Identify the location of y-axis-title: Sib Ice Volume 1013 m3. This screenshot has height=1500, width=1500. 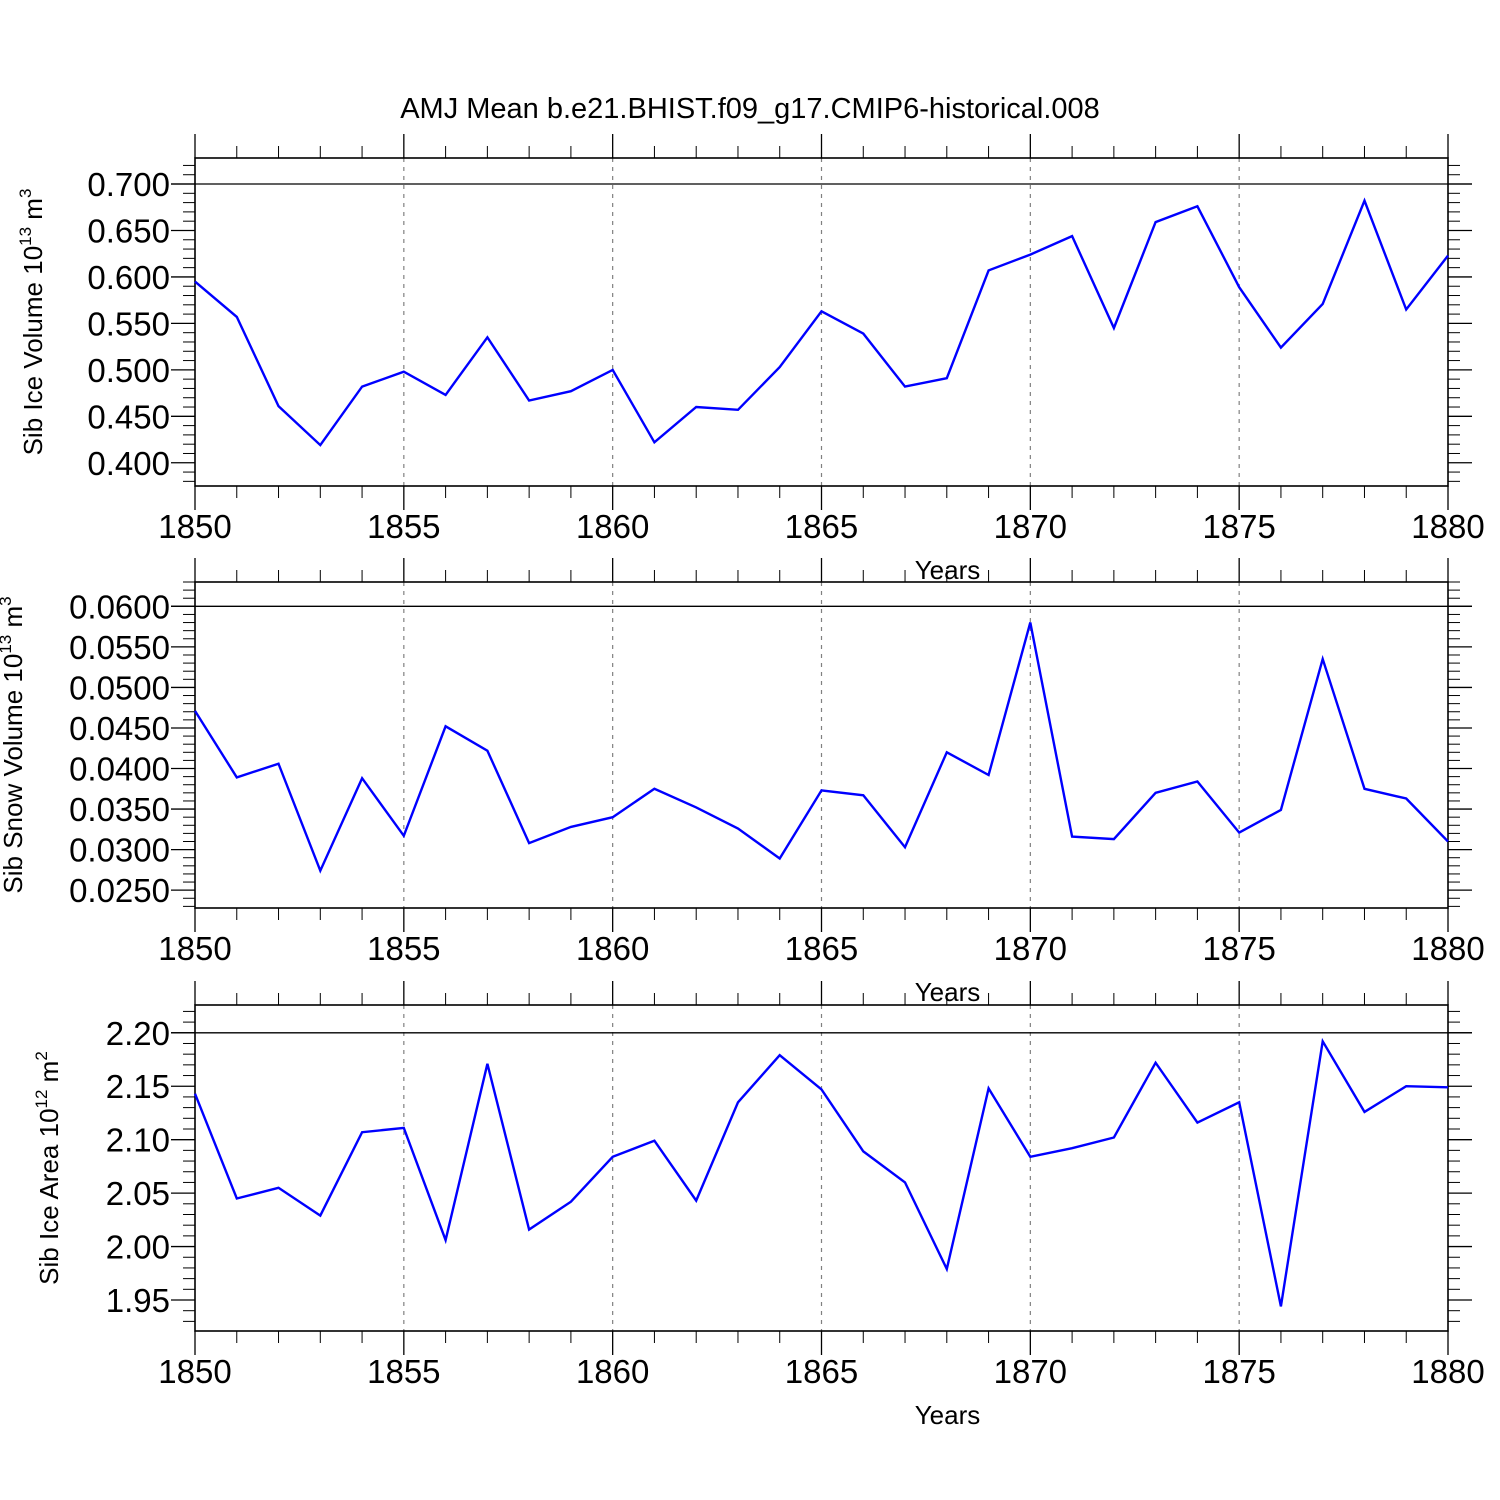
(32, 322).